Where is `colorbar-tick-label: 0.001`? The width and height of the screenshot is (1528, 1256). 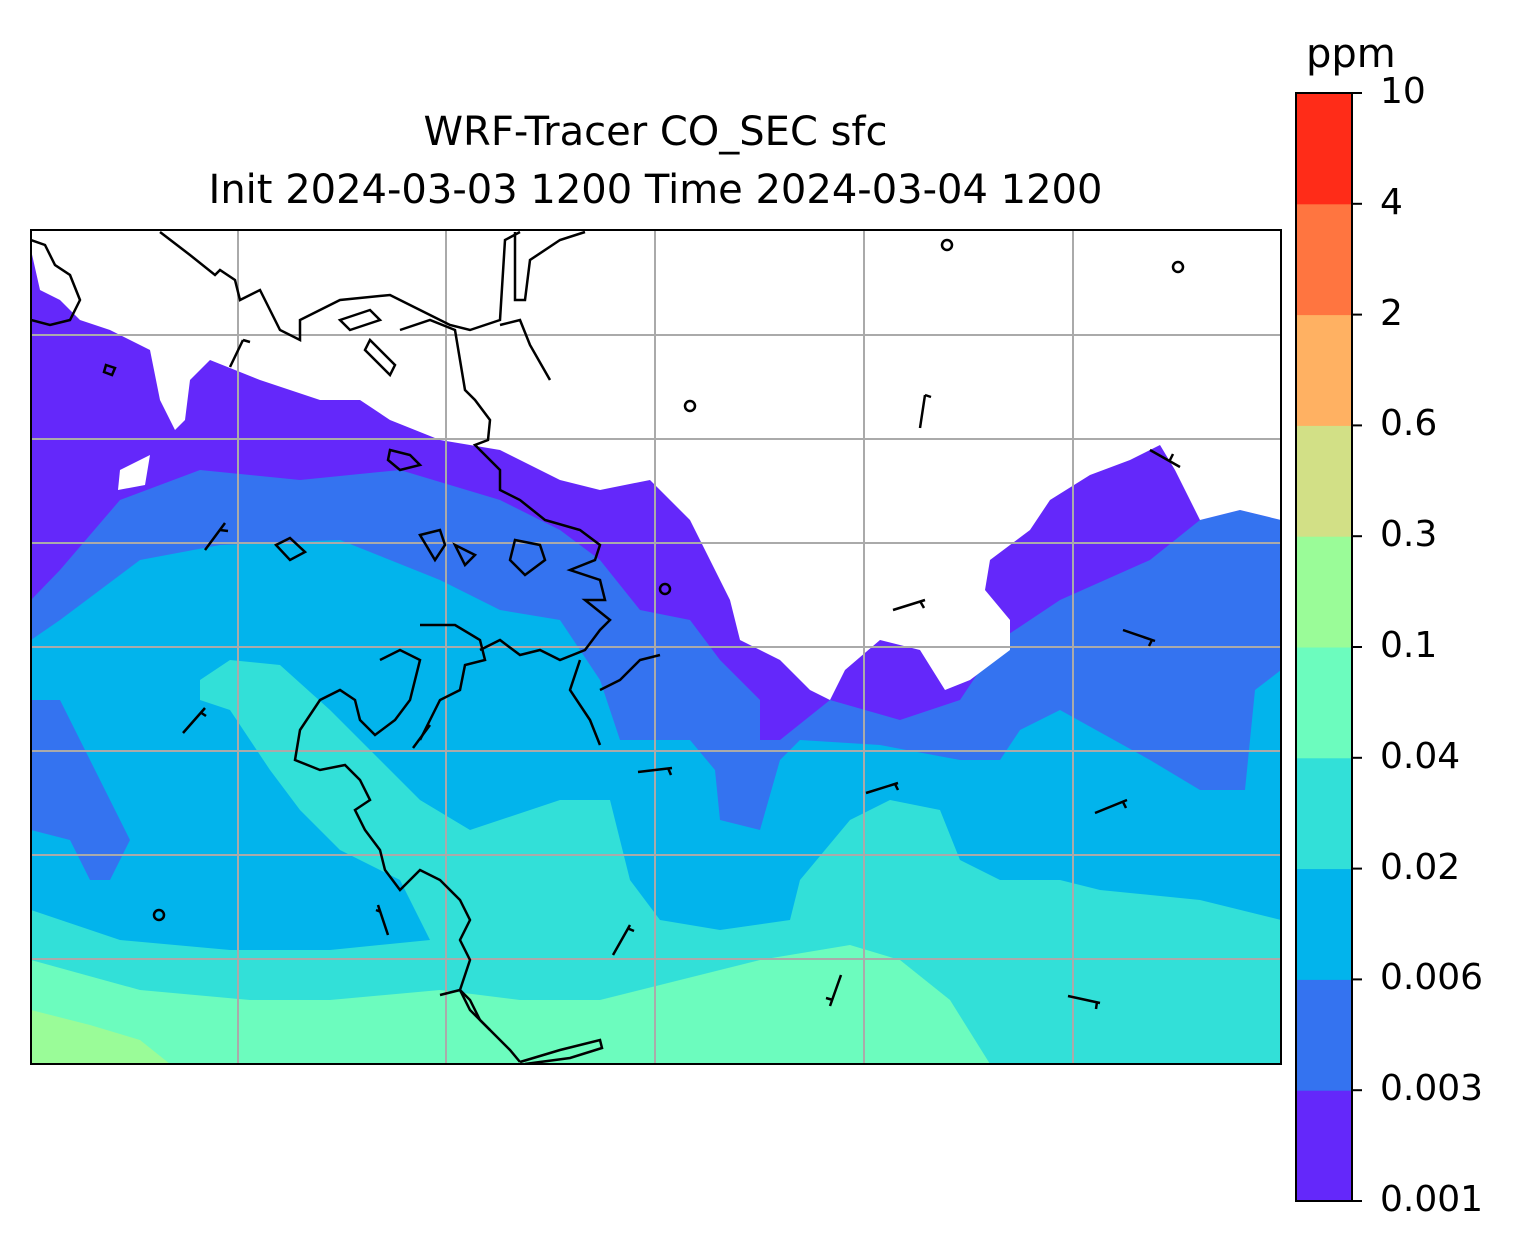 colorbar-tick-label: 0.001 is located at coordinates (1432, 1199).